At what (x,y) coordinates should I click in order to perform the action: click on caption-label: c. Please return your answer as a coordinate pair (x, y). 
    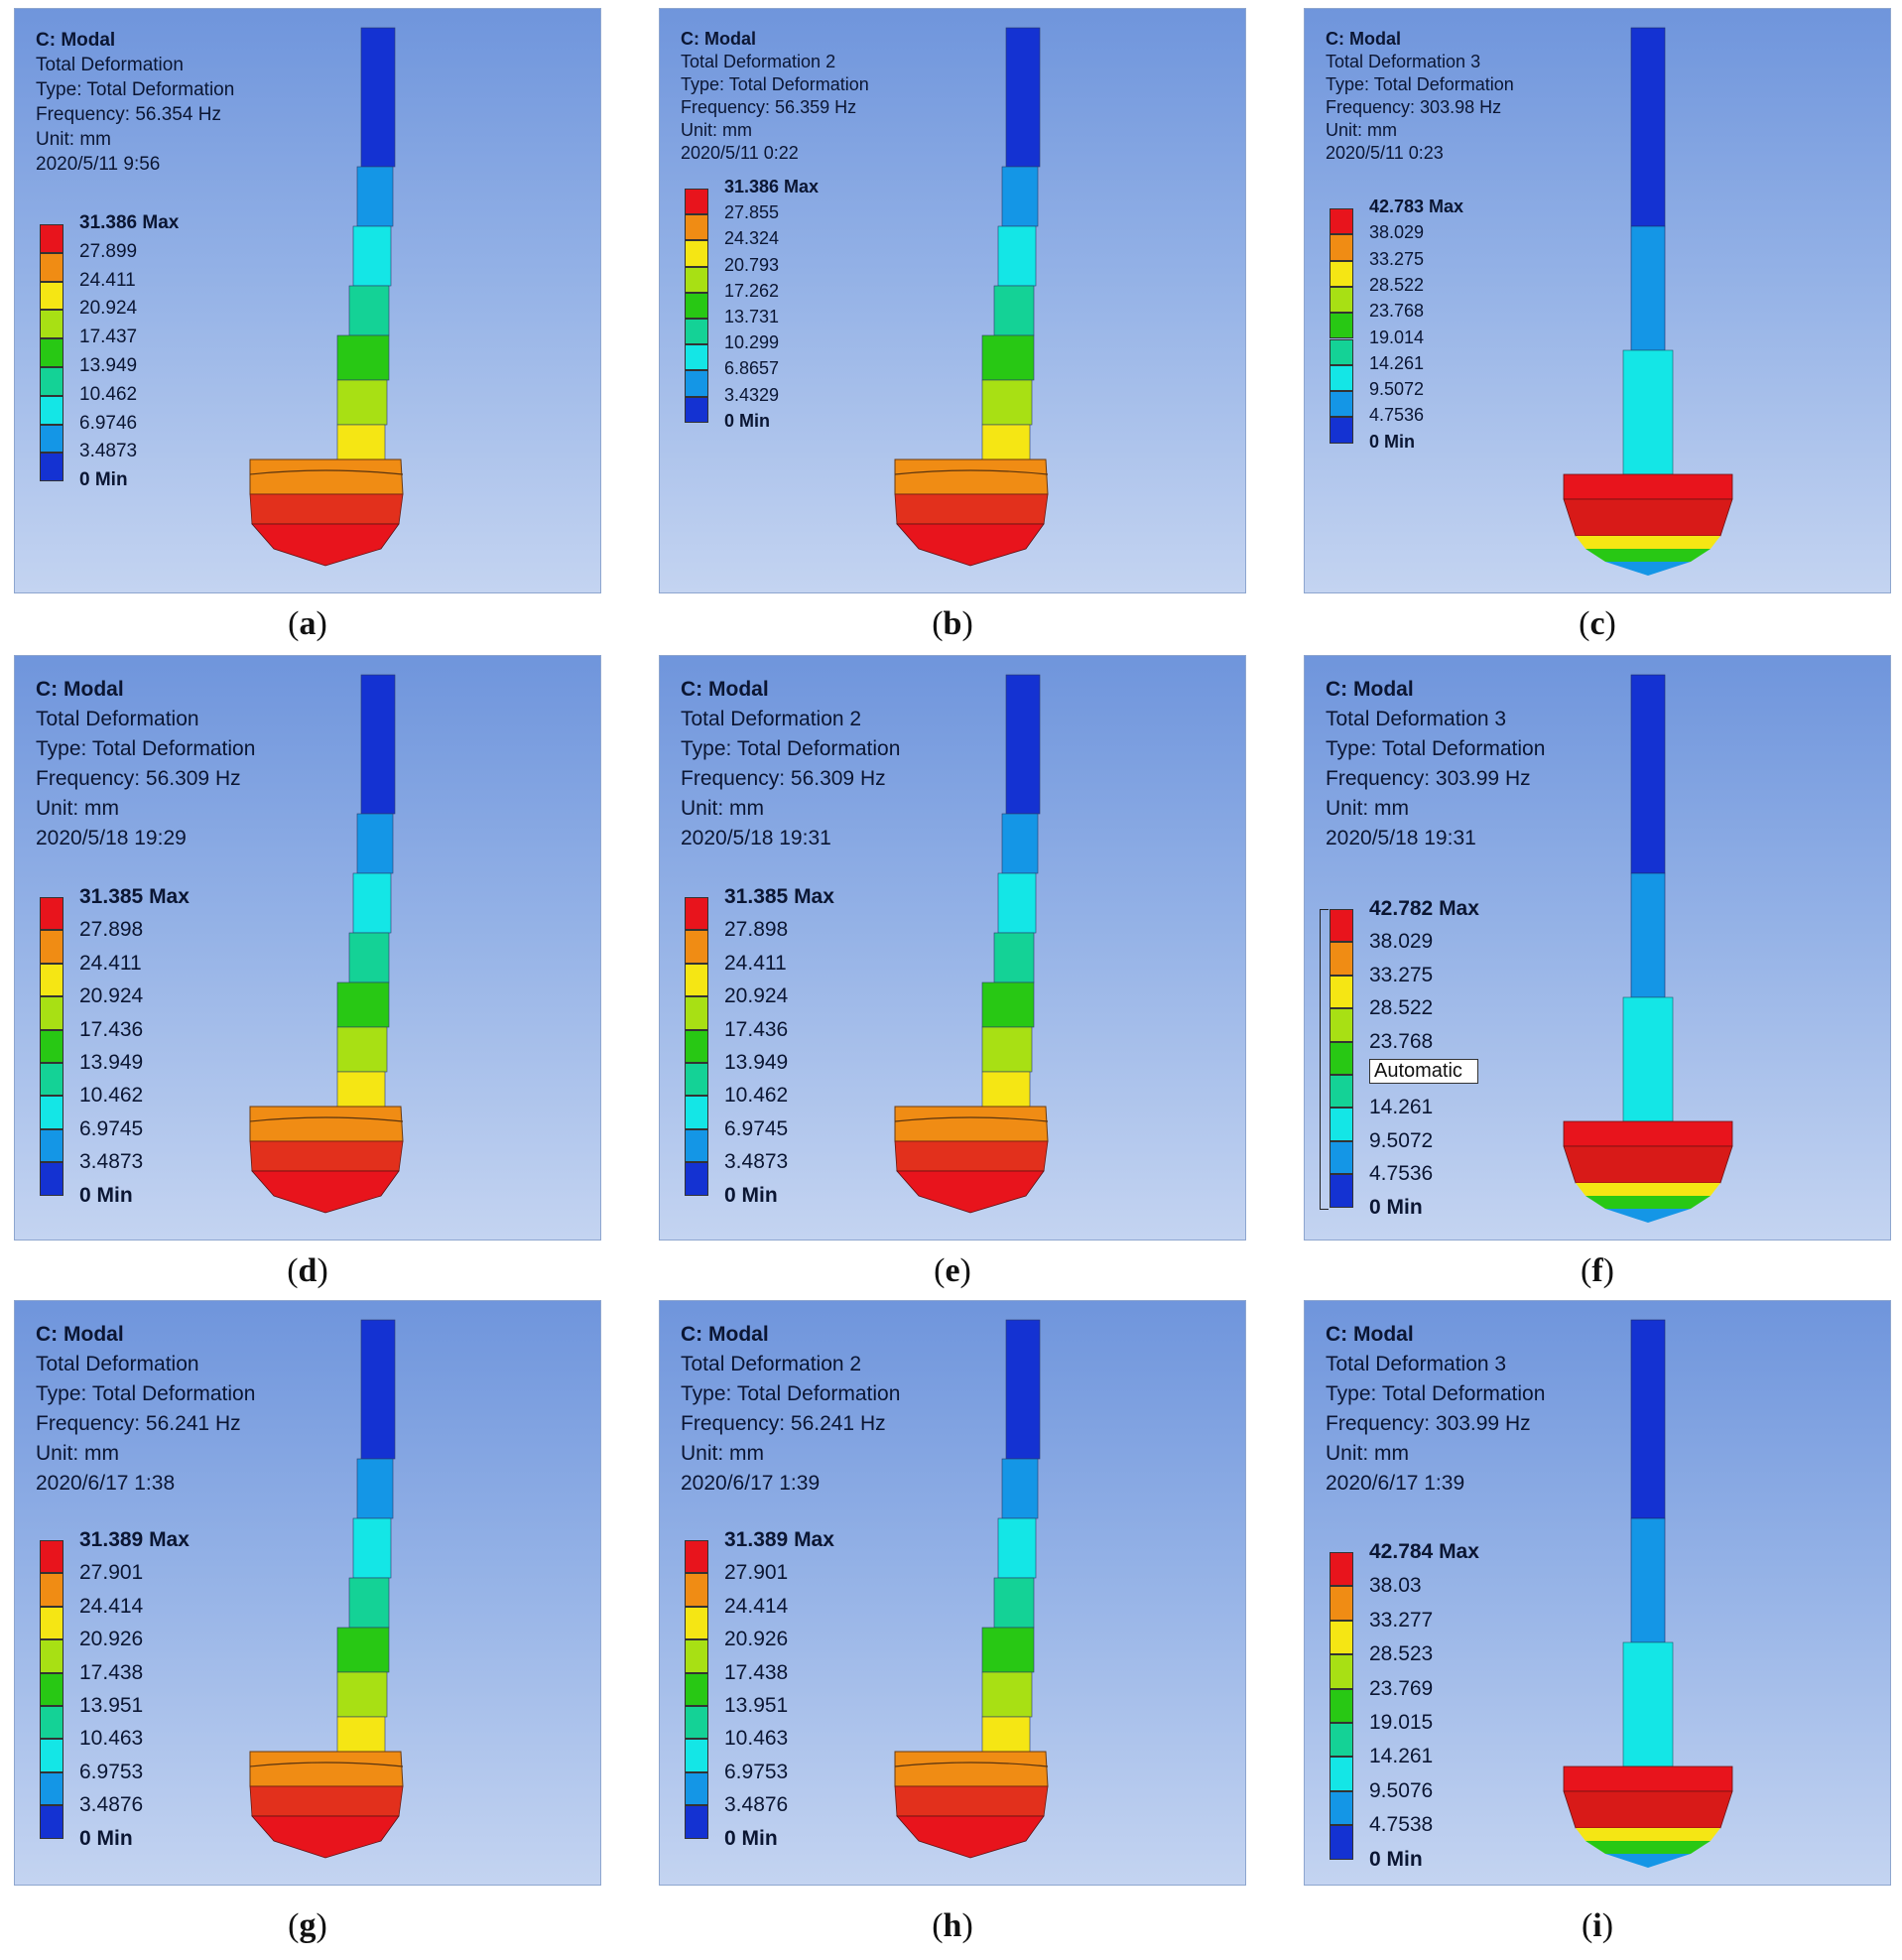
    Looking at the image, I should click on (1597, 623).